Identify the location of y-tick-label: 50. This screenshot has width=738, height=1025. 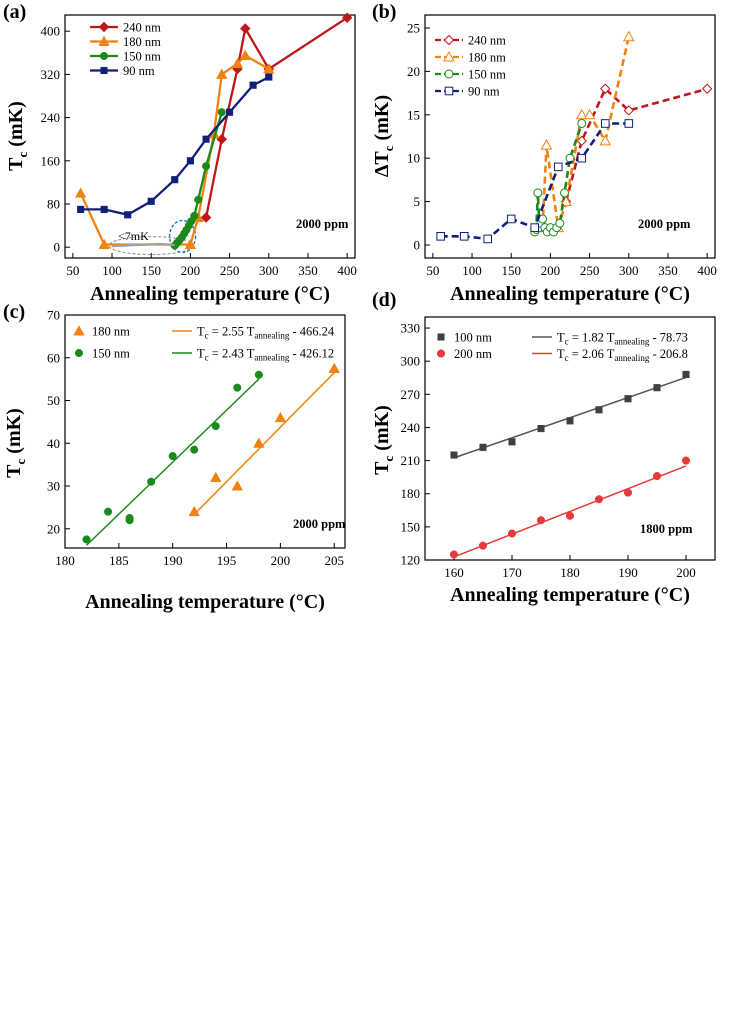
(53, 400).